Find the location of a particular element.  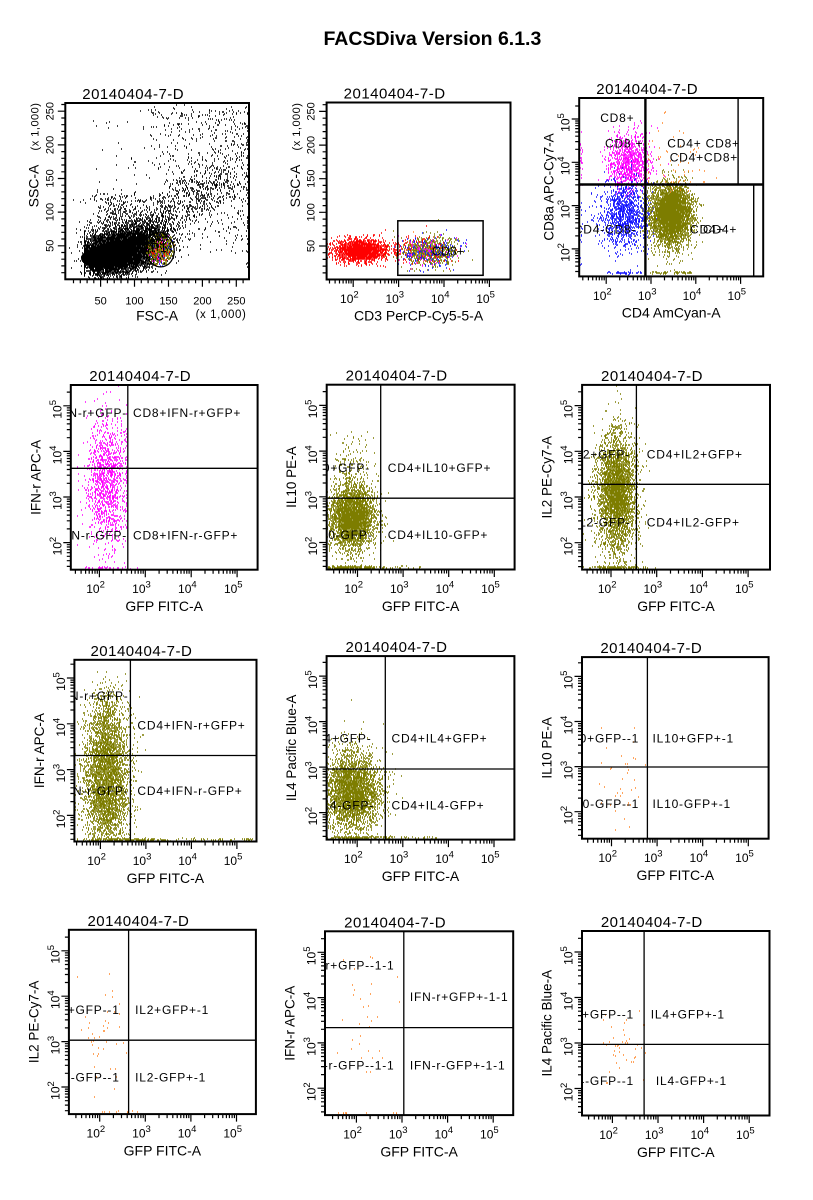

svg-text: CD4+IL4+GFP+ is located at coordinates (440, 739).